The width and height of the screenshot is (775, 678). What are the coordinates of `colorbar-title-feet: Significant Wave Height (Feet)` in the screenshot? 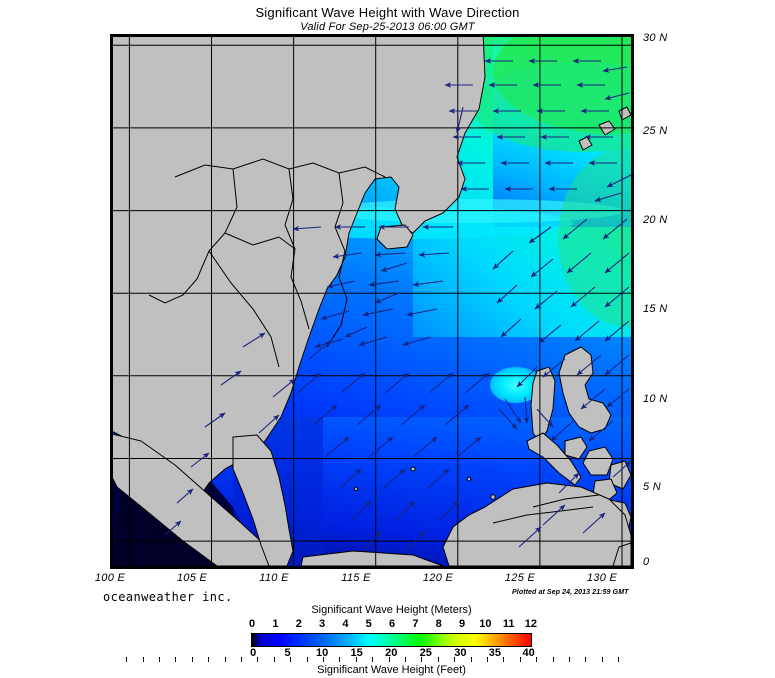 It's located at (391, 670).